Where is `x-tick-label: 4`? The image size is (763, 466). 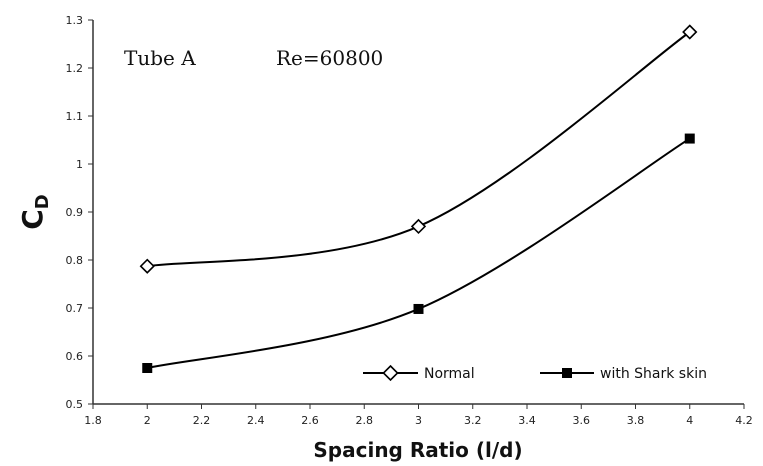 x-tick-label: 4 is located at coordinates (689, 420).